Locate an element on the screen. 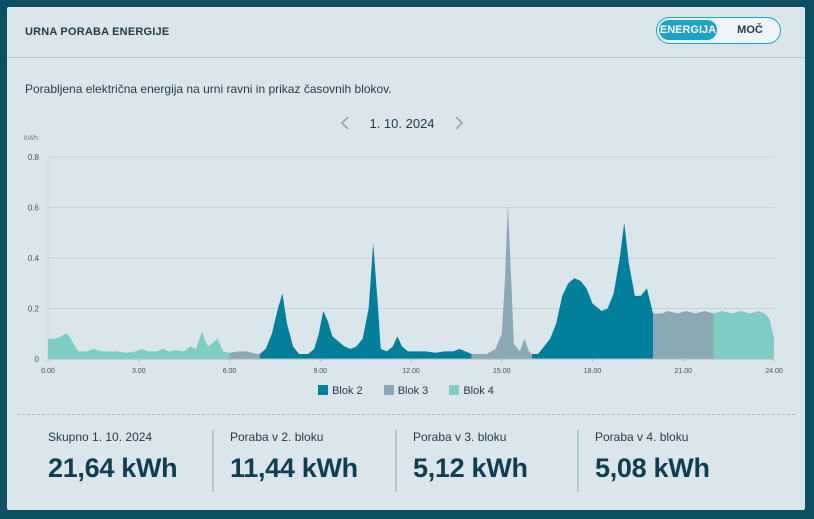 The width and height of the screenshot is (814, 519). chevron-right-icon is located at coordinates (459, 123).